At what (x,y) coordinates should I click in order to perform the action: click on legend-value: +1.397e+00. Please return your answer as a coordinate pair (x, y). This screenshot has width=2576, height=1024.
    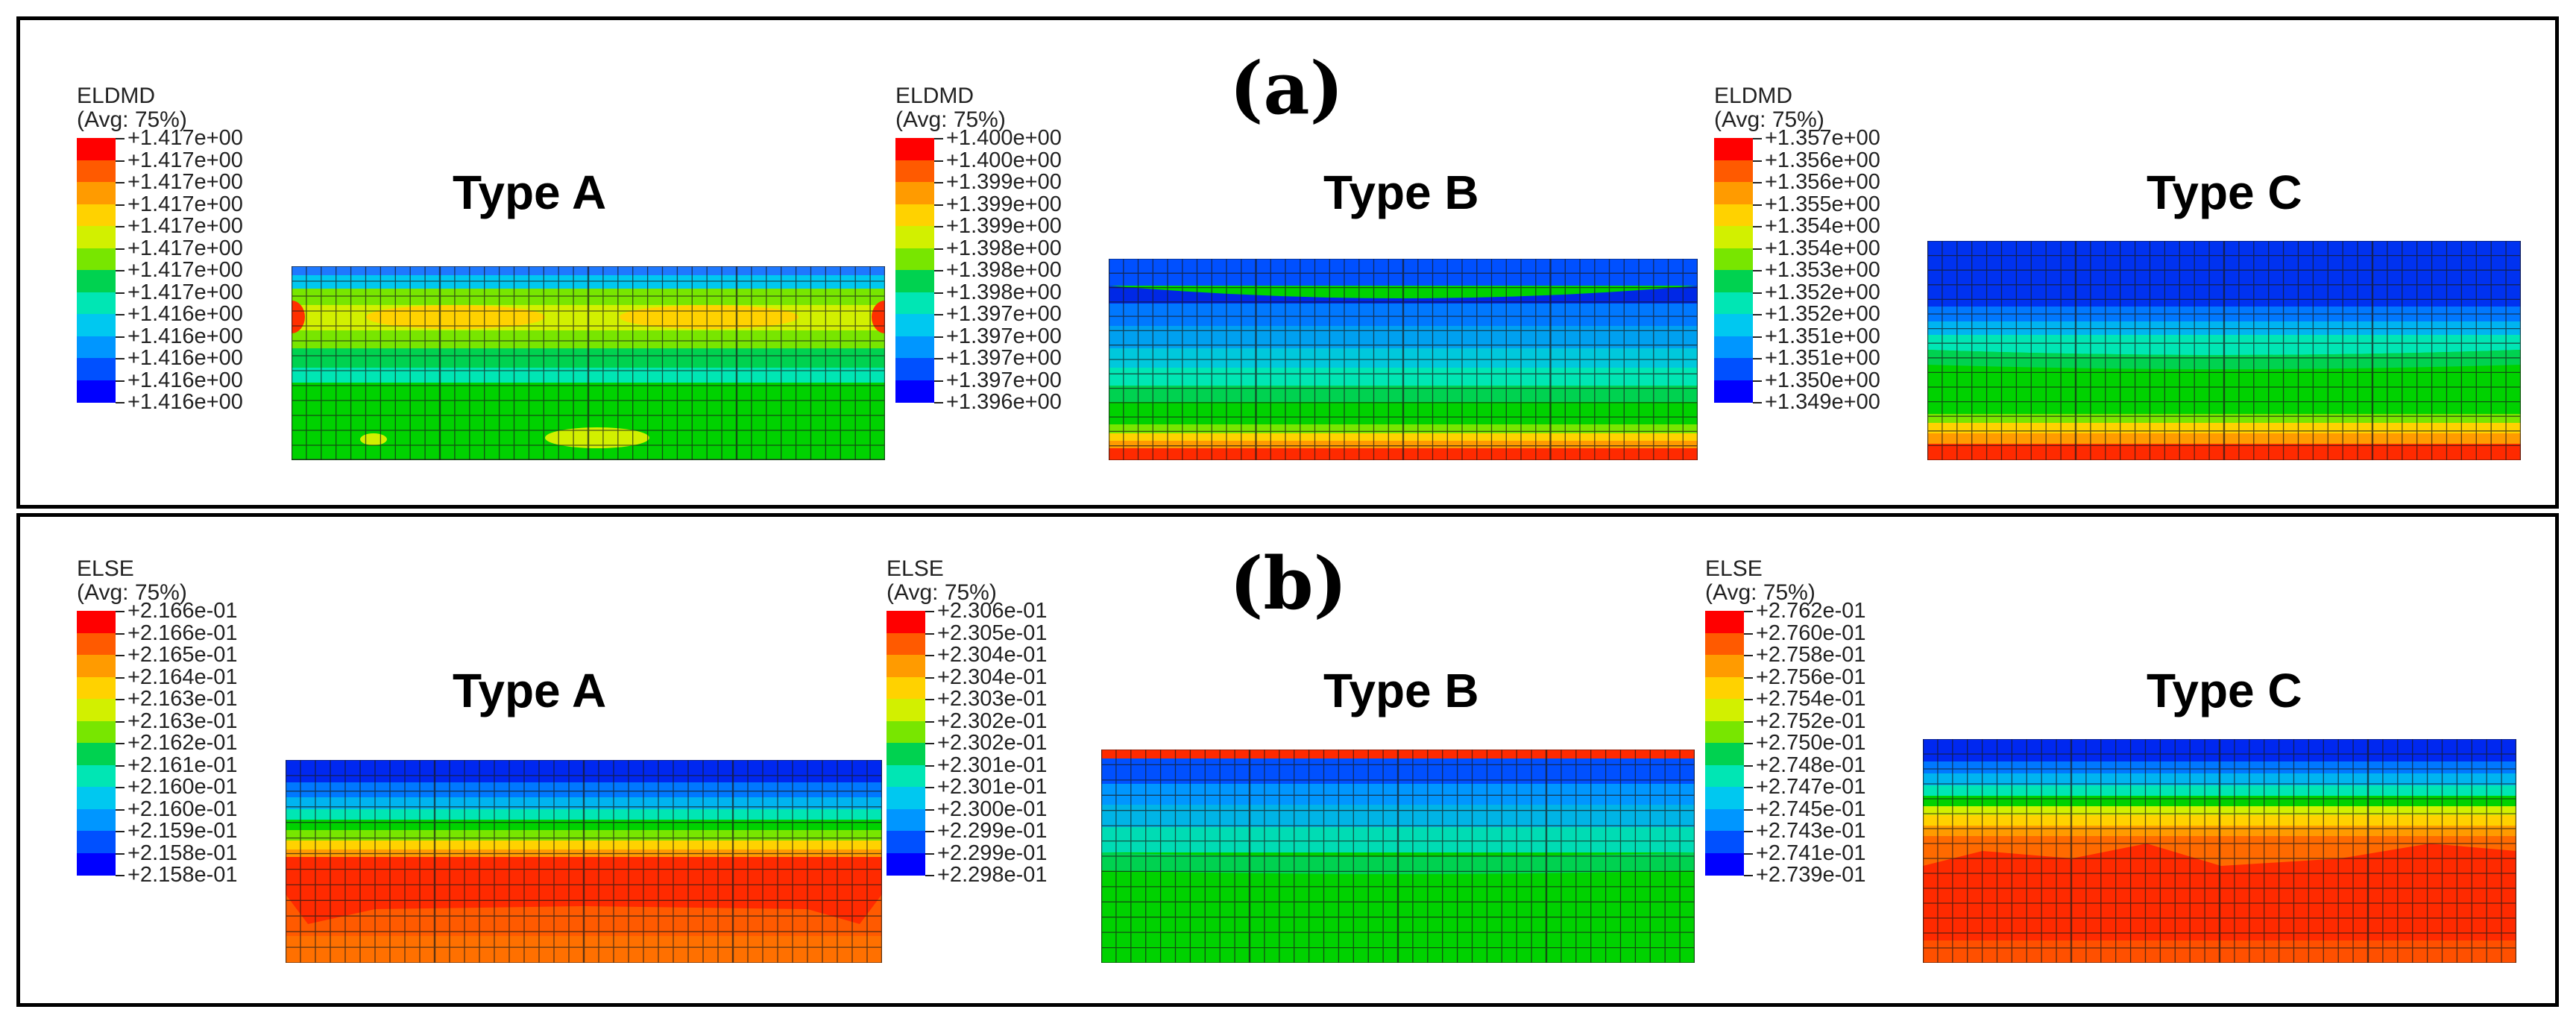
    Looking at the image, I should click on (1004, 314).